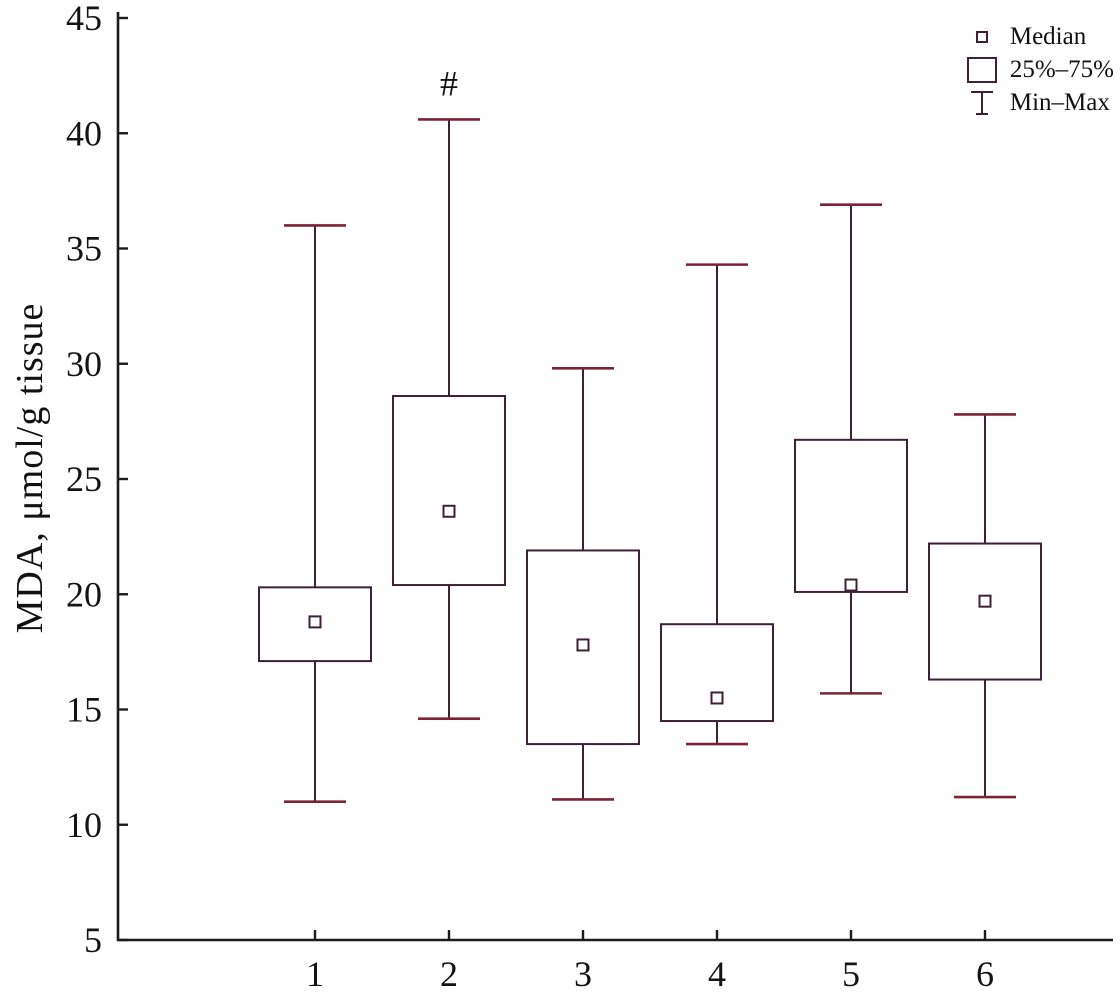  I want to click on x-tick-label: 6, so click(985, 974).